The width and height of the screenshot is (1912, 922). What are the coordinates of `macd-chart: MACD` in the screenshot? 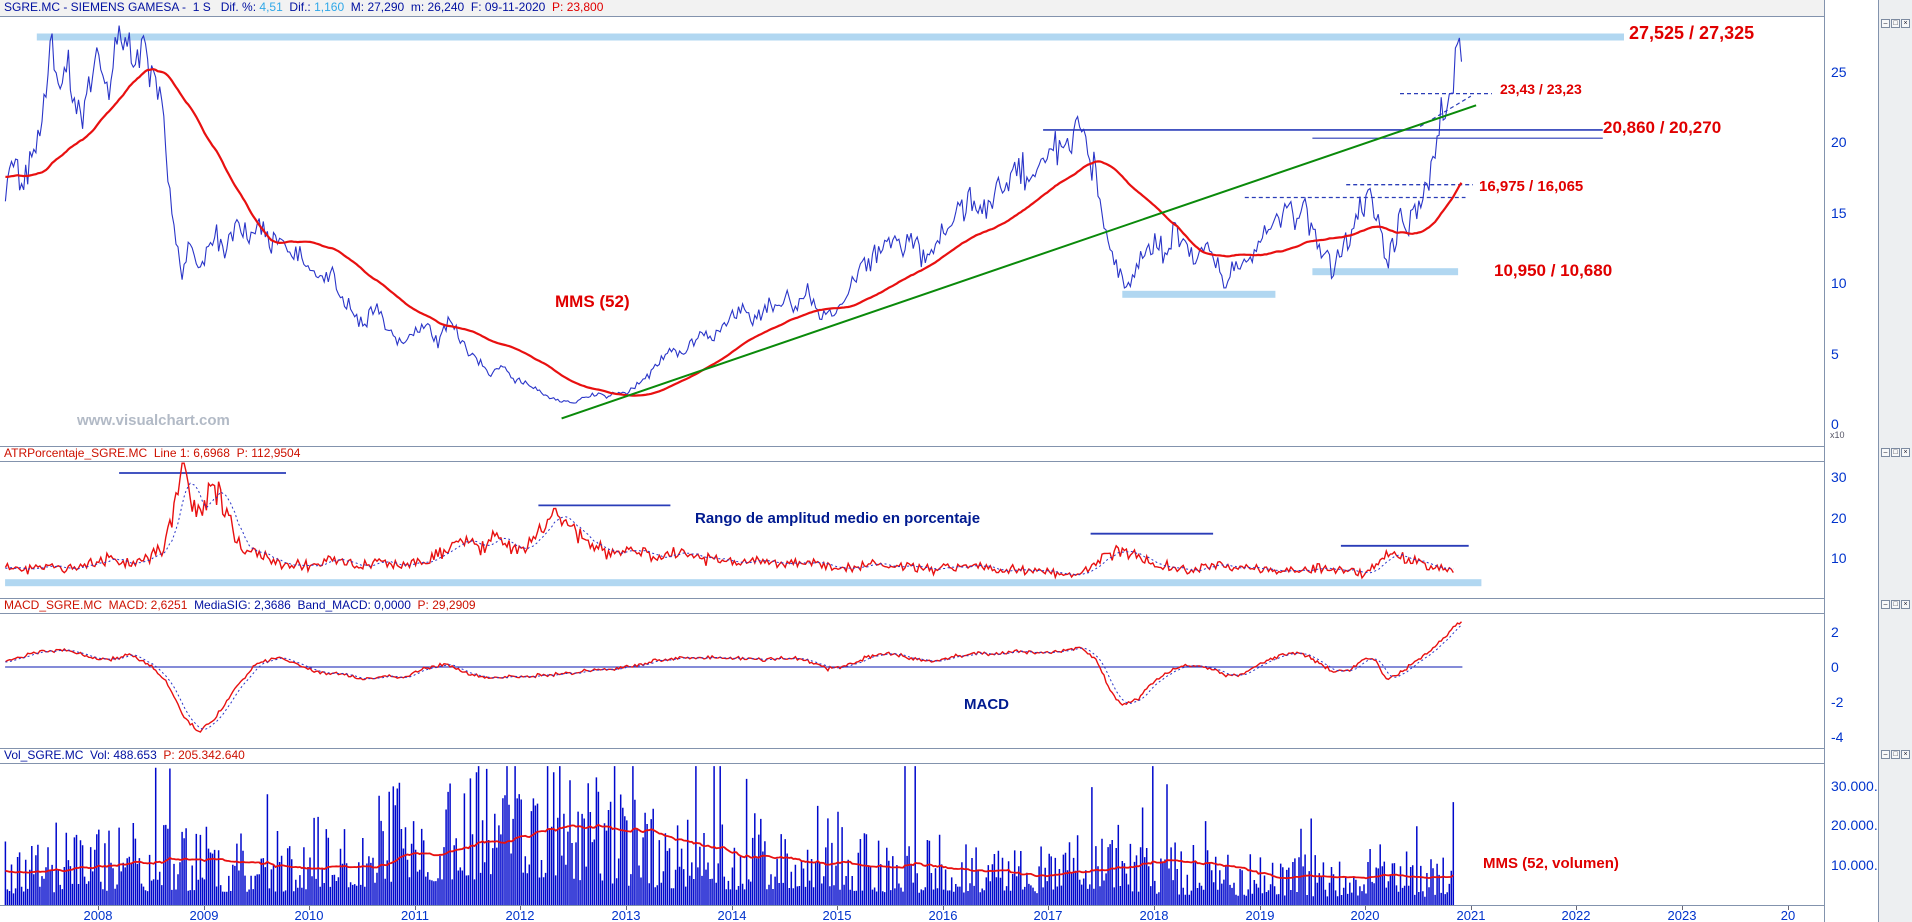 It's located at (912, 681).